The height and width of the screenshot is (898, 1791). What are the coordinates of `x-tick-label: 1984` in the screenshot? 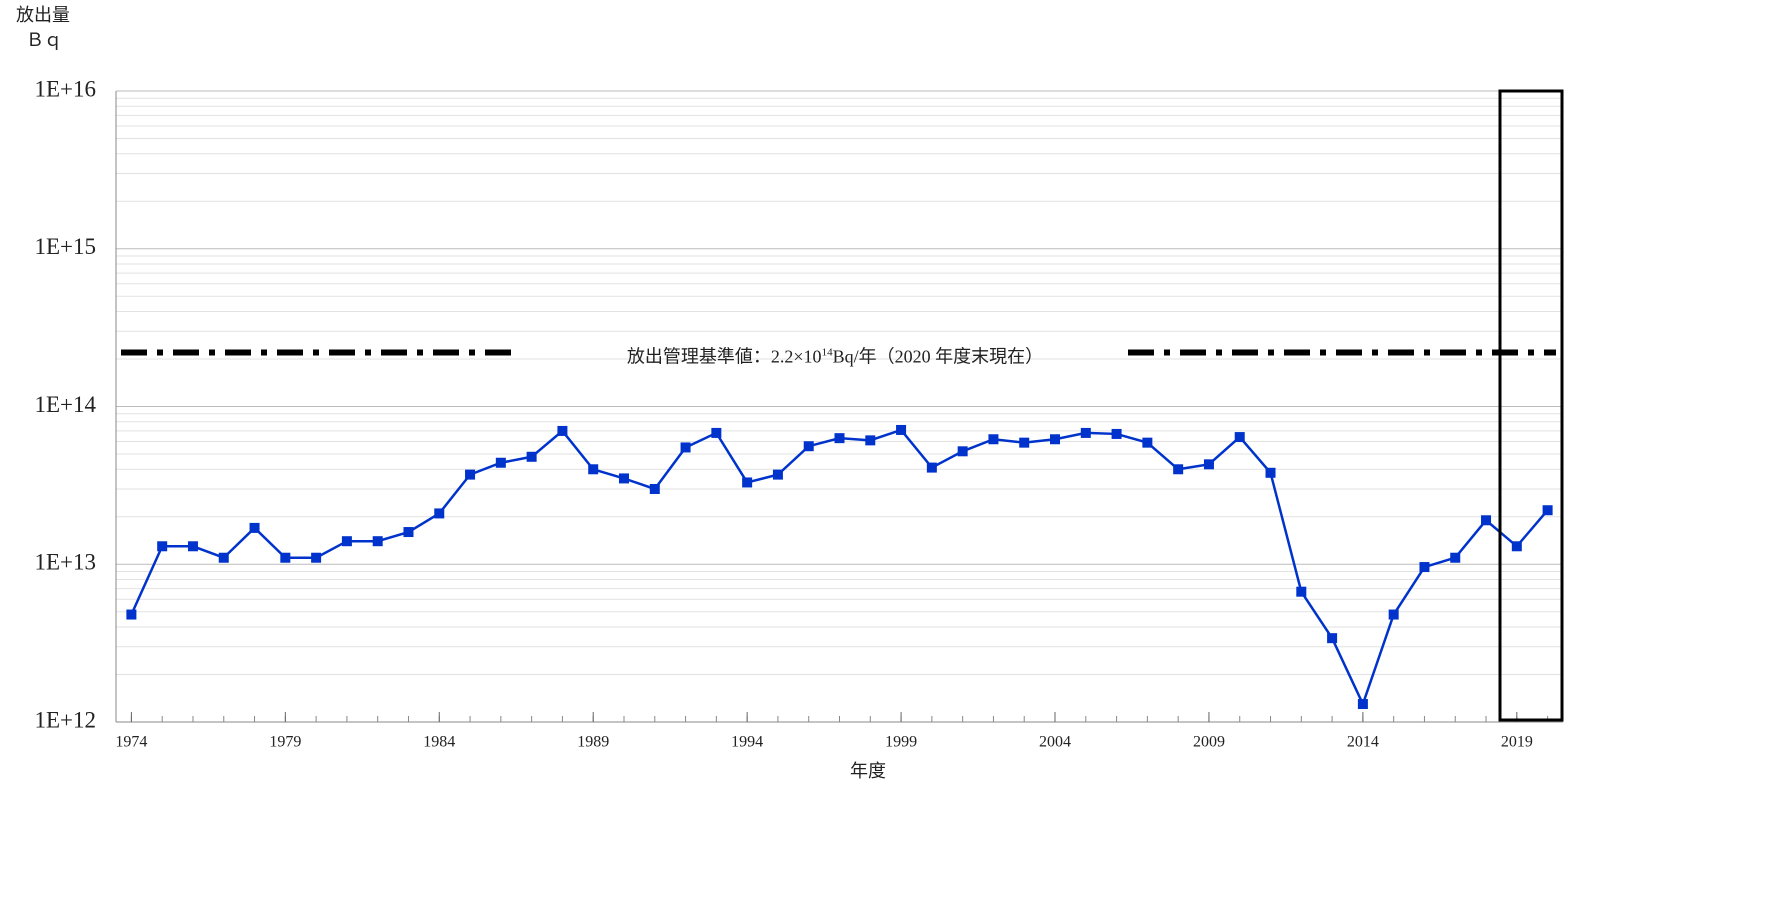 It's located at (439, 742).